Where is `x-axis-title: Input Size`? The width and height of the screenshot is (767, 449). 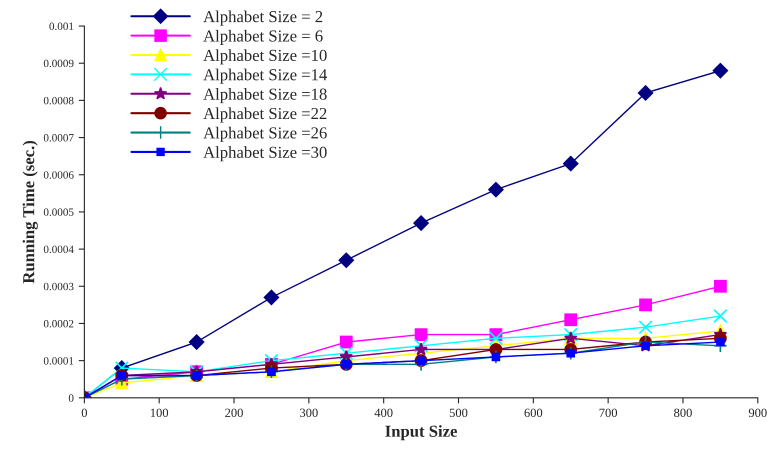
x-axis-title: Input Size is located at coordinates (421, 432).